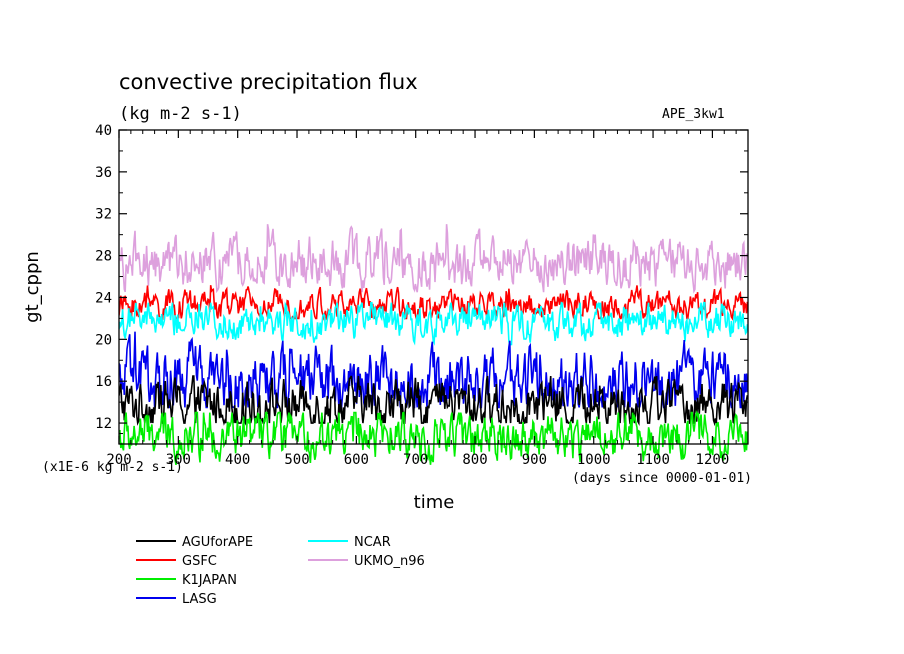  I want to click on x-tick-label: 900, so click(534, 460).